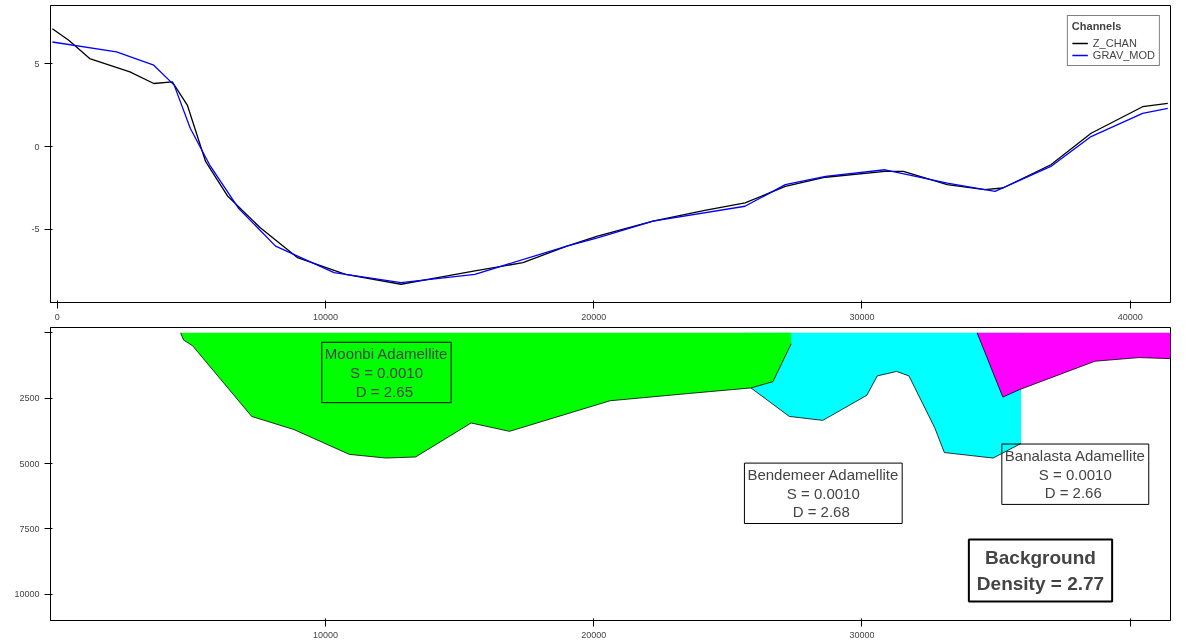 Image resolution: width=1187 pixels, height=641 pixels. Describe the element at coordinates (1040, 570) in the screenshot. I see `annotation: Background Density = 2.77` at that location.